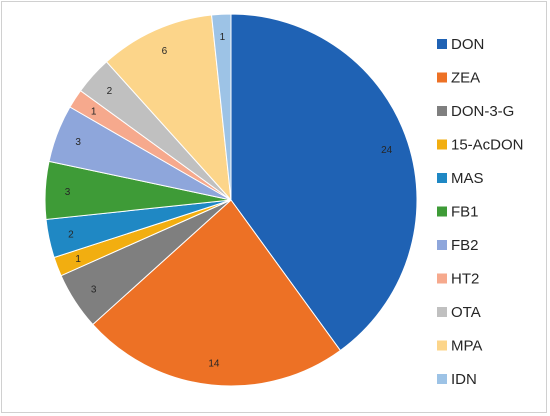 Image resolution: width=550 pixels, height=416 pixels. Describe the element at coordinates (110, 91) in the screenshot. I see `data-label-ota: 2` at that location.